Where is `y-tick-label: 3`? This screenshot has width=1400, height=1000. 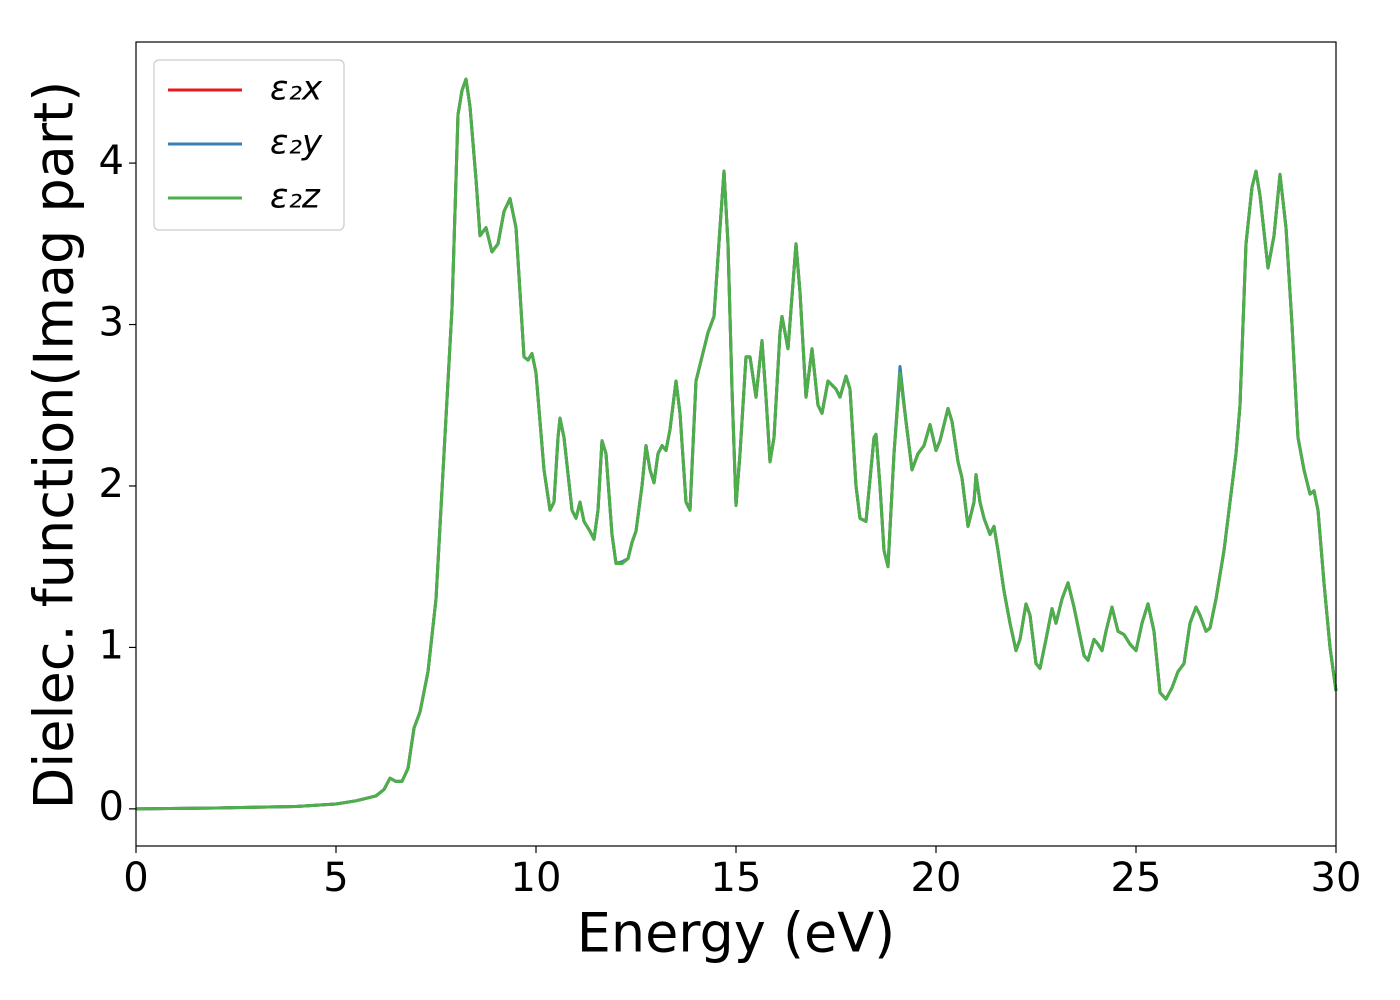
y-tick-label: 3 is located at coordinates (111, 323).